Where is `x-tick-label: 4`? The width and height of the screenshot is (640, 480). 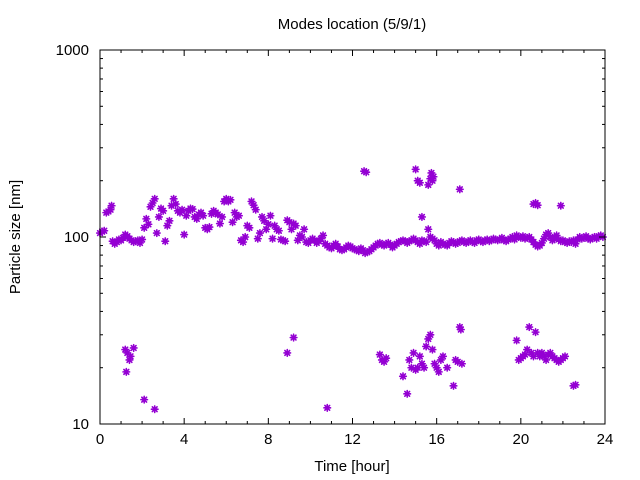
x-tick-label: 4 is located at coordinates (184, 439).